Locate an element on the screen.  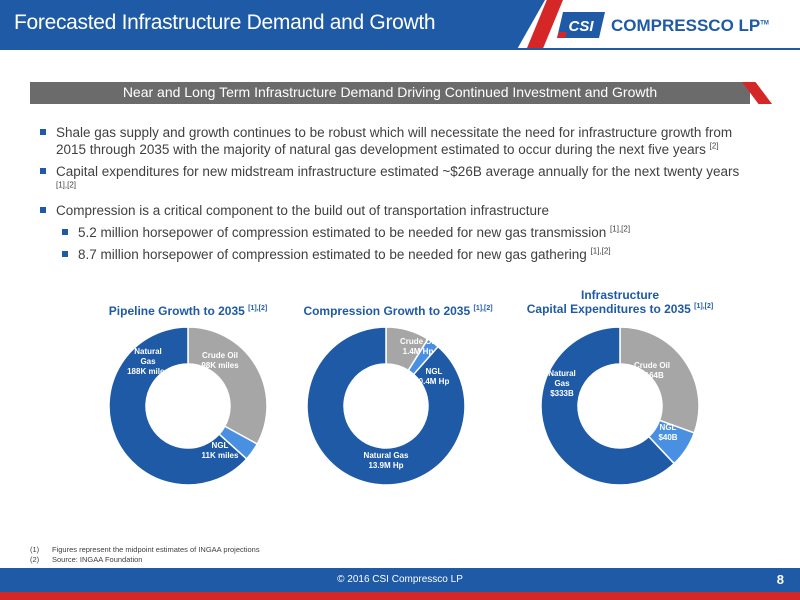
chart-title-line1: Infrastructure is located at coordinates (620, 295).